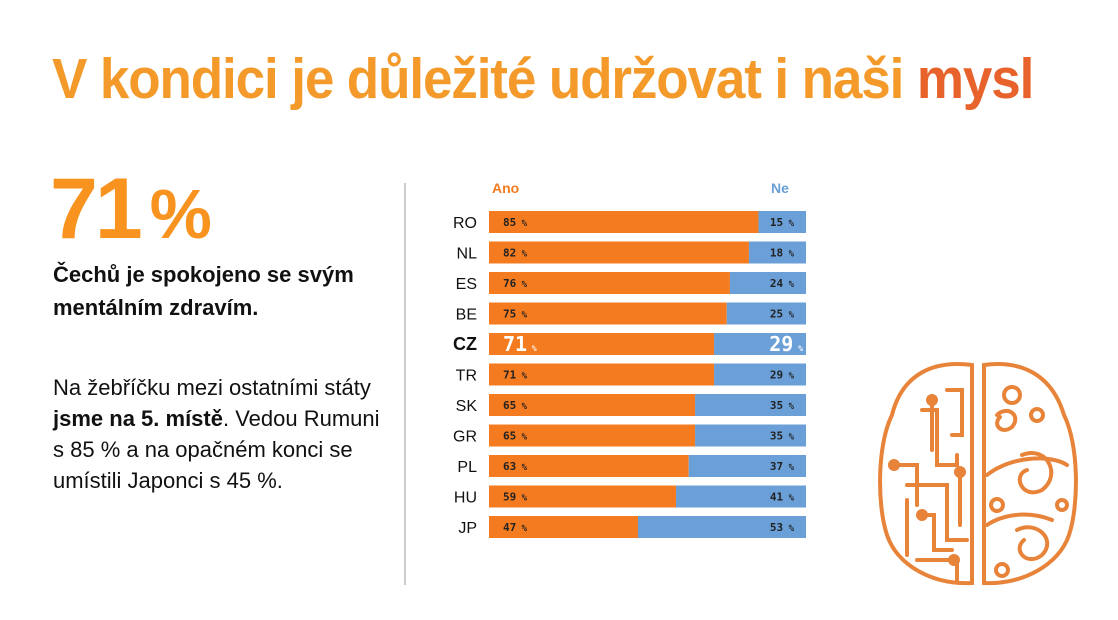 Image resolution: width=1118 pixels, height=620 pixels. I want to click on data-label-no: 15 %, so click(782, 222).